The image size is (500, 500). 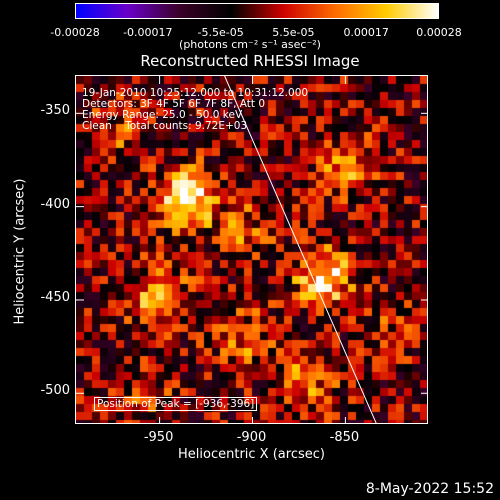 What do you see at coordinates (251, 454) in the screenshot?
I see `x-axis-label: Heliocentric X (arcsec)` at bounding box center [251, 454].